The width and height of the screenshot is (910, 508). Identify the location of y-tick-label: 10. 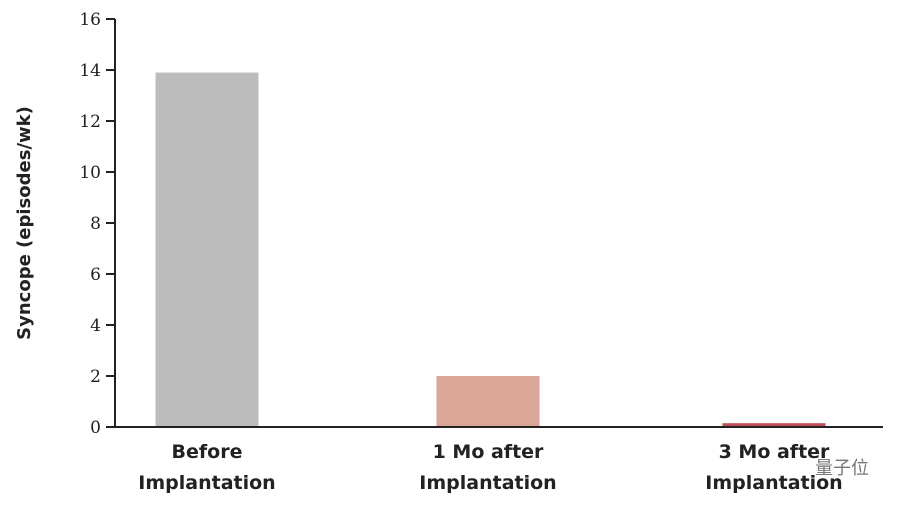
(90, 173).